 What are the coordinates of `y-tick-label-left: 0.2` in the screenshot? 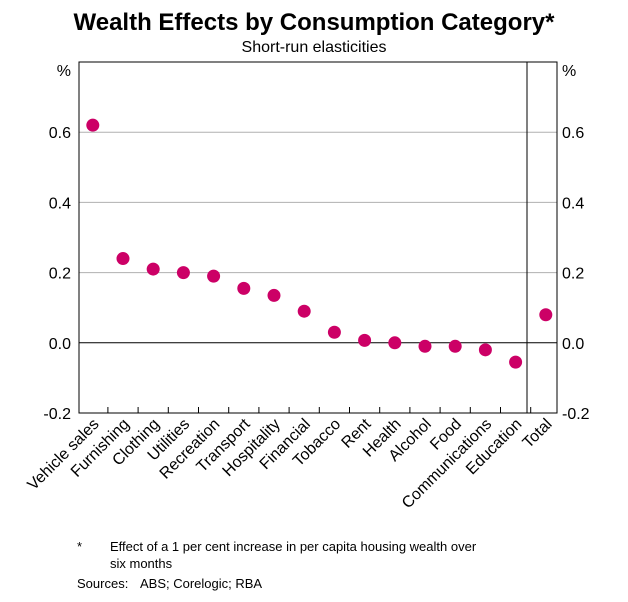 It's located at (60, 274).